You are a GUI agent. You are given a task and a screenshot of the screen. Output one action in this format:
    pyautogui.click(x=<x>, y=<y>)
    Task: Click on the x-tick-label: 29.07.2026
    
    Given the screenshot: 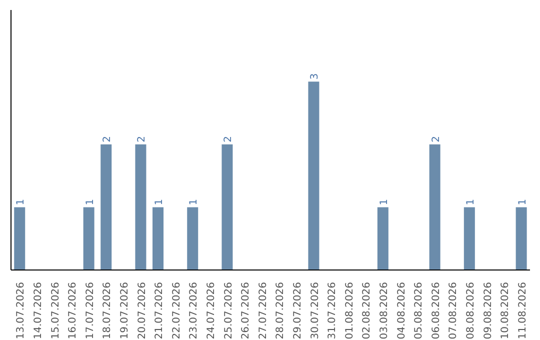 What is the action you would take?
    pyautogui.click(x=298, y=311)
    